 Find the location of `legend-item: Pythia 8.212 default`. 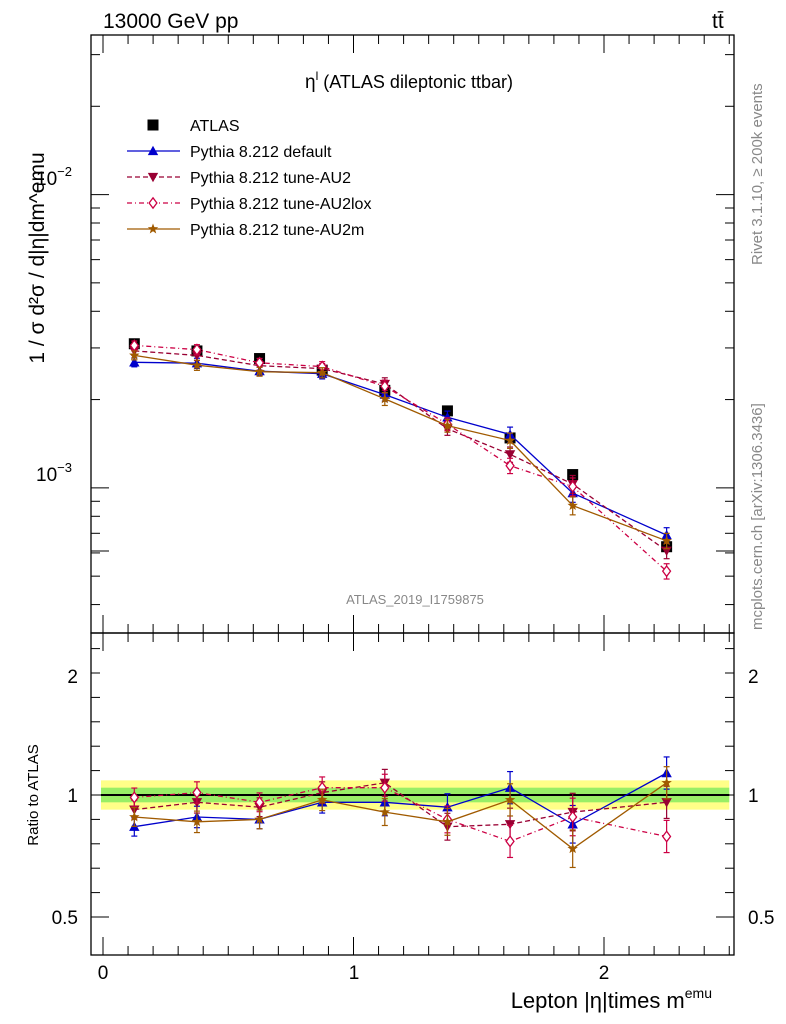

legend-item: Pythia 8.212 default is located at coordinates (229, 152).